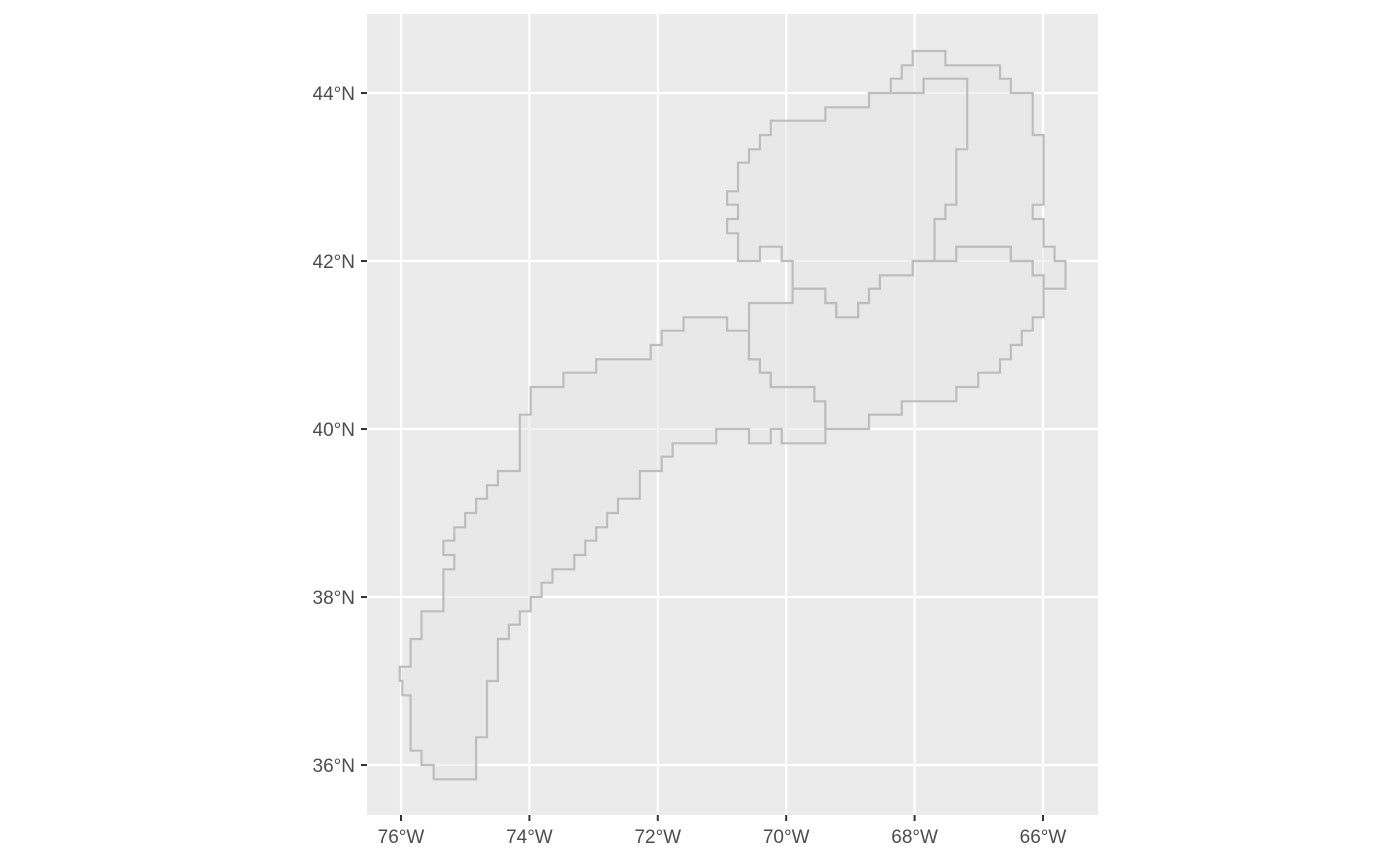 Image resolution: width=1400 pixels, height=865 pixels. I want to click on y-tick-label: 36°N, so click(334, 766).